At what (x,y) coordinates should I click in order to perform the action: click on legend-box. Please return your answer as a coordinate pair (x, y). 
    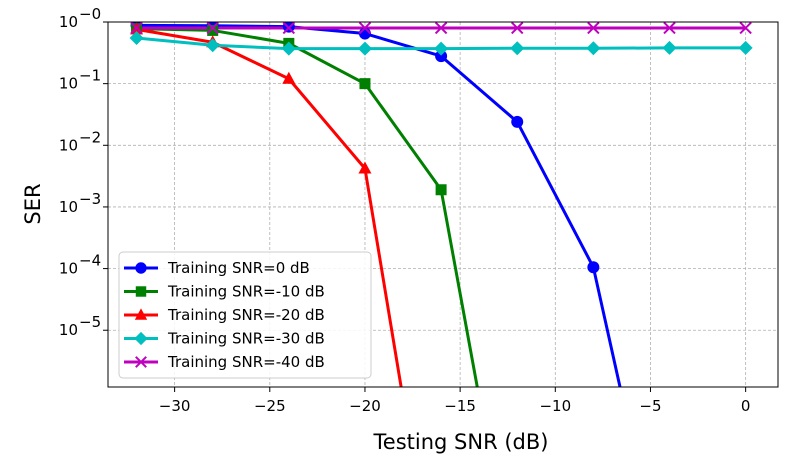
    Looking at the image, I should click on (245, 315).